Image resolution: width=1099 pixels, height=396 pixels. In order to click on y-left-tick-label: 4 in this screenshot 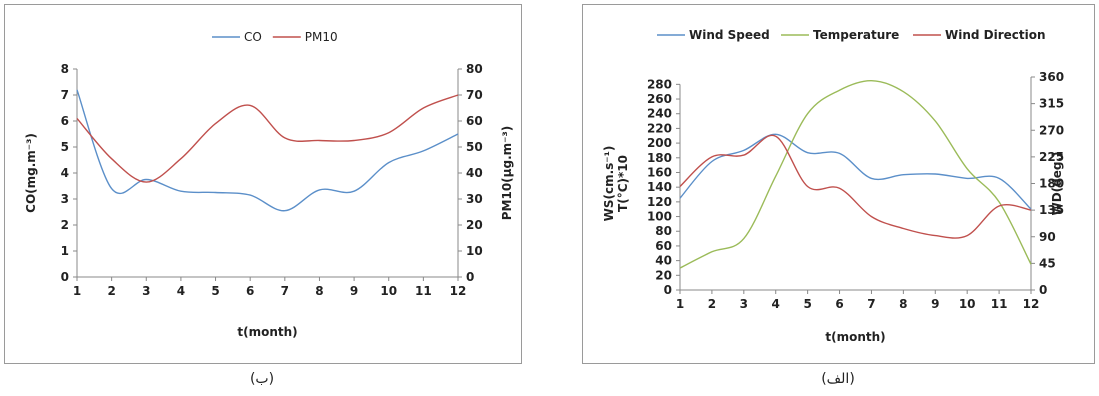, I will do `click(65, 173)`.